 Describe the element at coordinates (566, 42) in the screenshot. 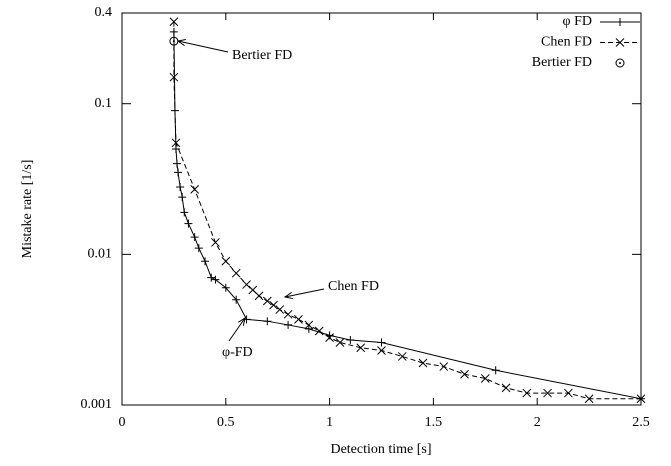

I see `legend-label: Chen FD` at that location.